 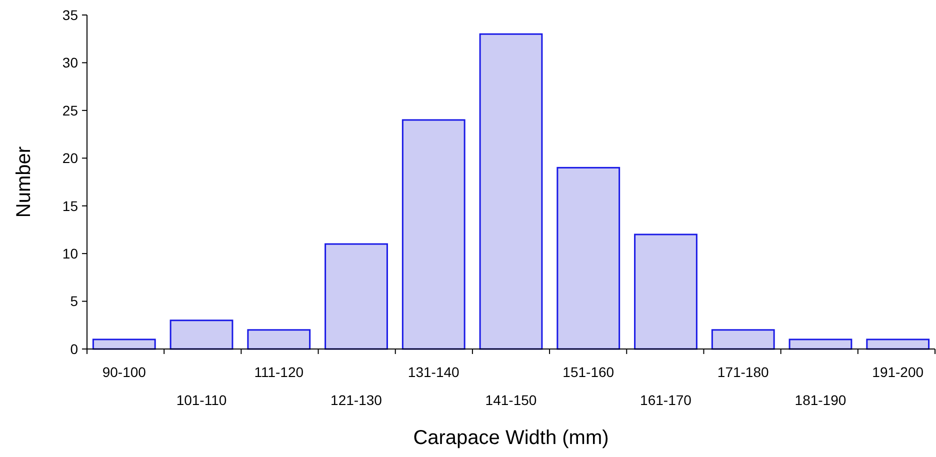 What do you see at coordinates (74, 348) in the screenshot?
I see `y-tick-label: 0` at bounding box center [74, 348].